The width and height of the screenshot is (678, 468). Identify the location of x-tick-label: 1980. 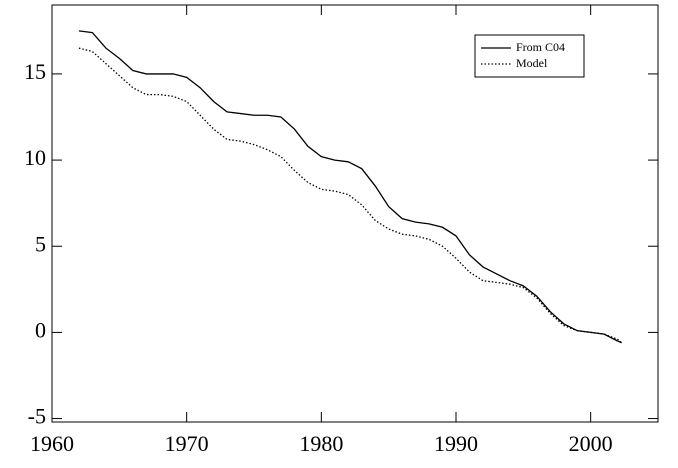
(321, 443).